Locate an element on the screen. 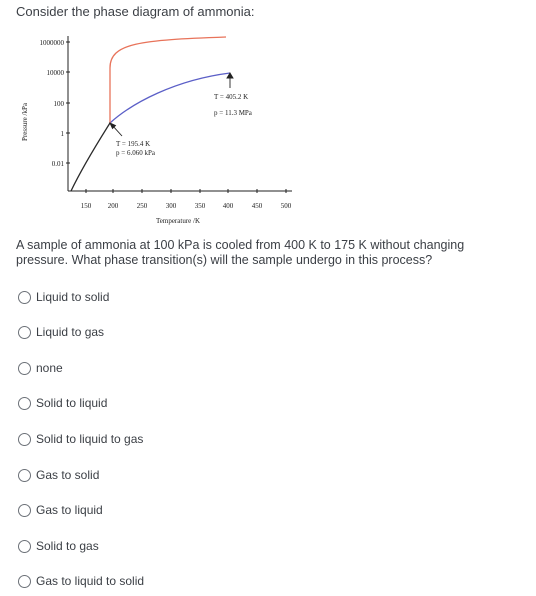 The height and width of the screenshot is (596, 536). x-tick-label: 150 is located at coordinates (86, 206).